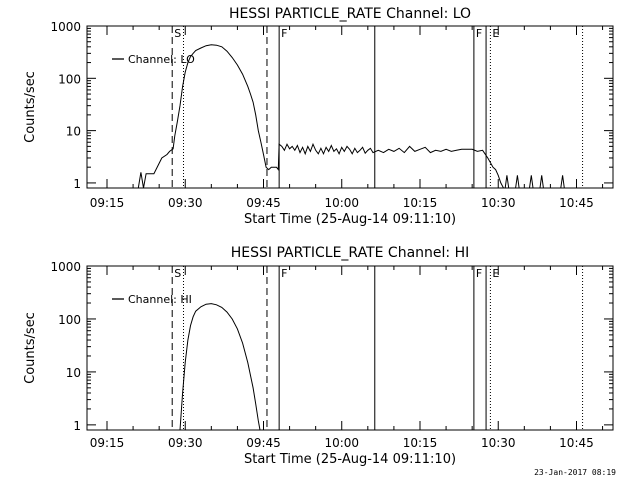  What do you see at coordinates (161, 59) in the screenshot?
I see `legend-label: Channel: LO` at bounding box center [161, 59].